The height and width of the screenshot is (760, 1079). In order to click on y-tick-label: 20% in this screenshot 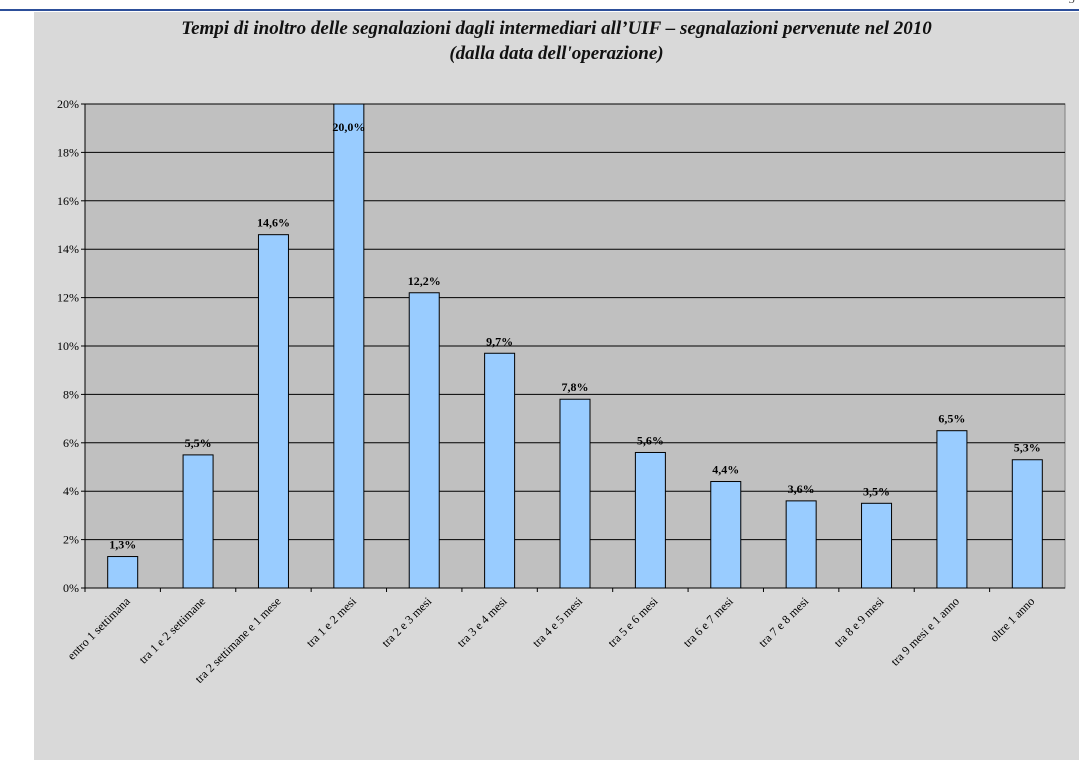, I will do `click(68, 104)`.